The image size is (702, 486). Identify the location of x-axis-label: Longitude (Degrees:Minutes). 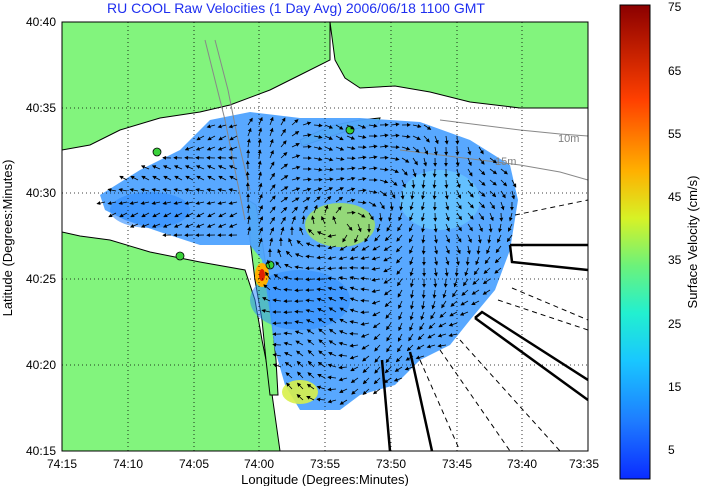
(325, 479).